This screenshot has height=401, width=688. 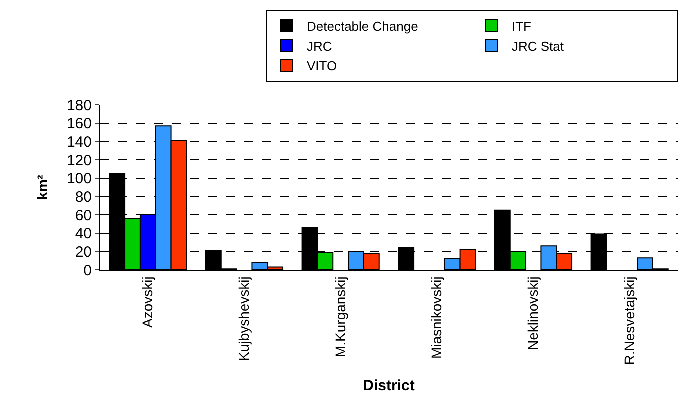 I want to click on y-tick-label: 100, so click(x=79, y=179).